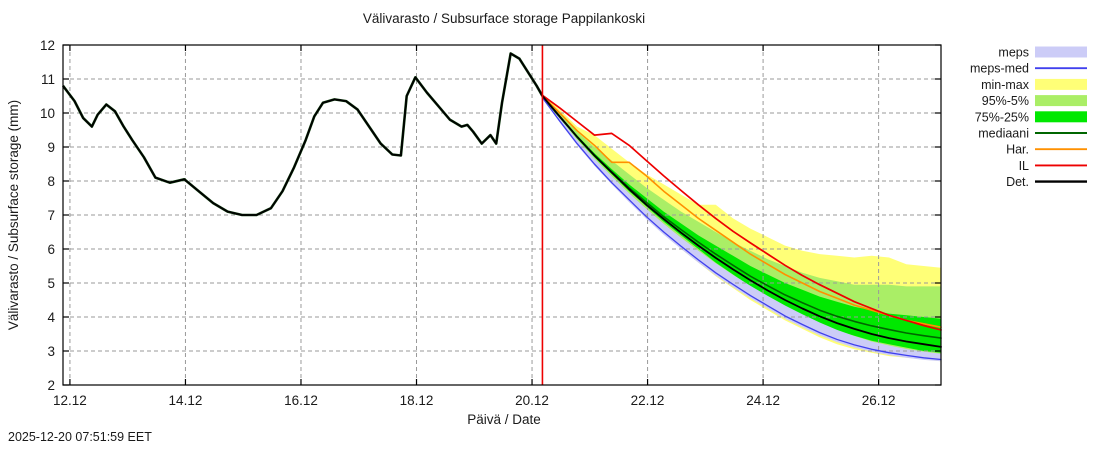 Image resolution: width=1100 pixels, height=450 pixels. I want to click on legend-label-meps: meps, so click(1013, 53).